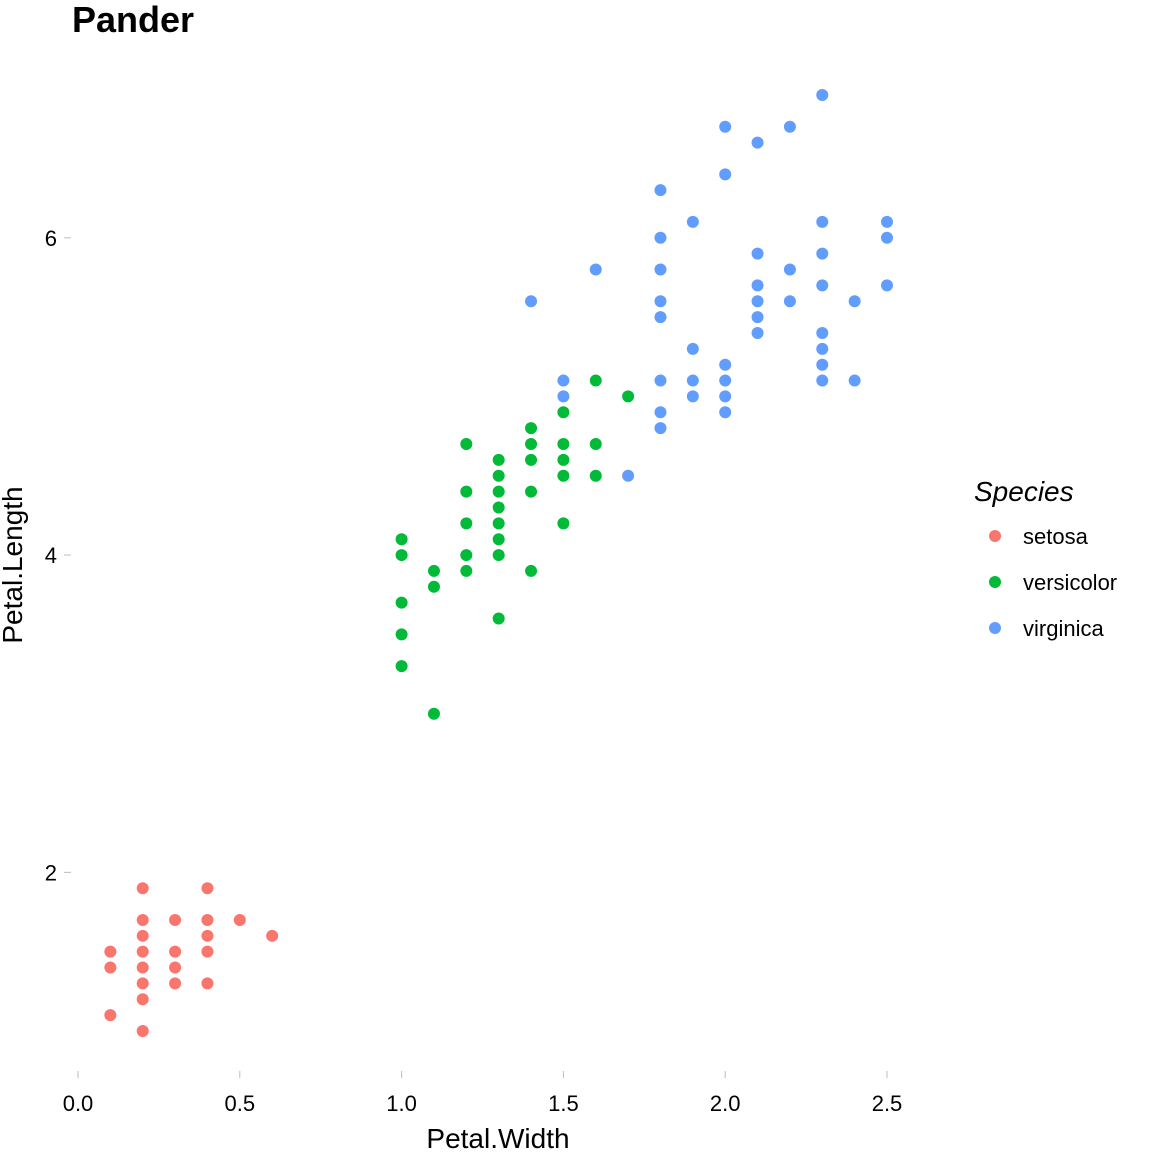 The image size is (1152, 1152). I want to click on y-tick-label: 4, so click(51, 555).